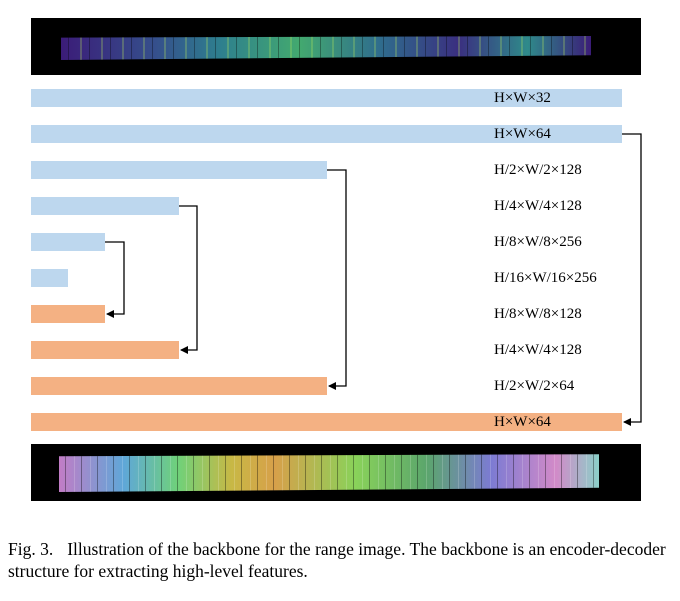 The width and height of the screenshot is (680, 601). I want to click on layer-dim-label: H×W×32, so click(522, 98).